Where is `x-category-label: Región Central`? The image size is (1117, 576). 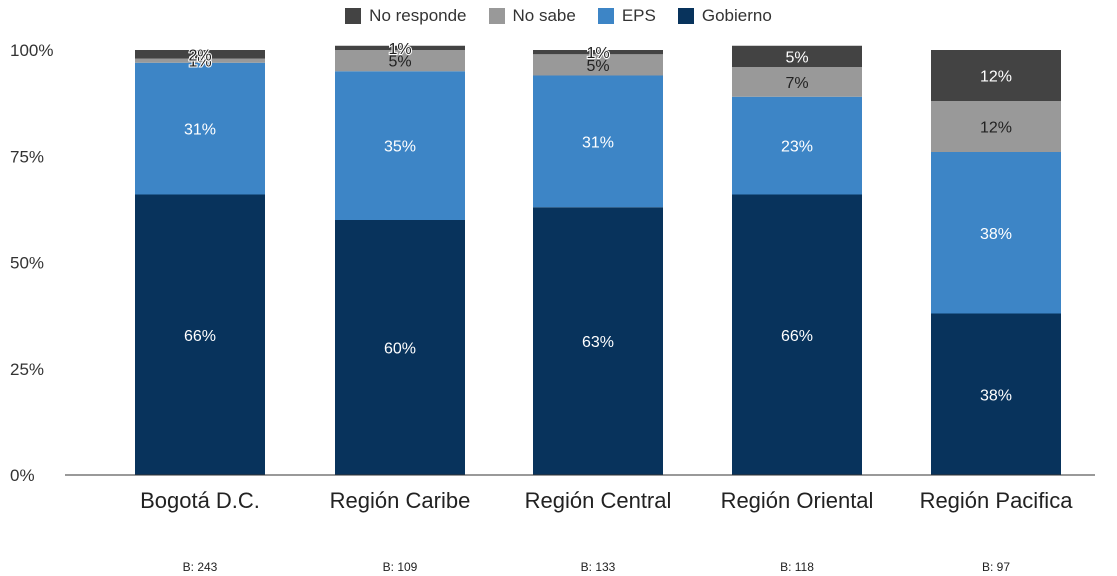
x-category-label: Región Central is located at coordinates (598, 500).